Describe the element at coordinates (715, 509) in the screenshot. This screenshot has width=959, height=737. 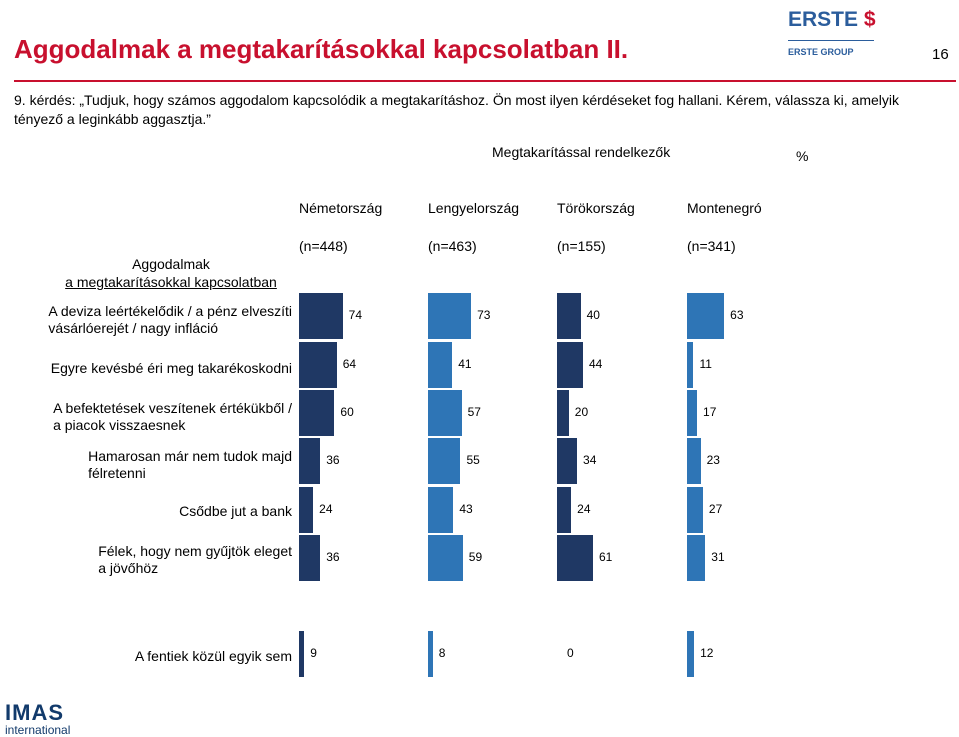
I see `data-label: 27` at that location.